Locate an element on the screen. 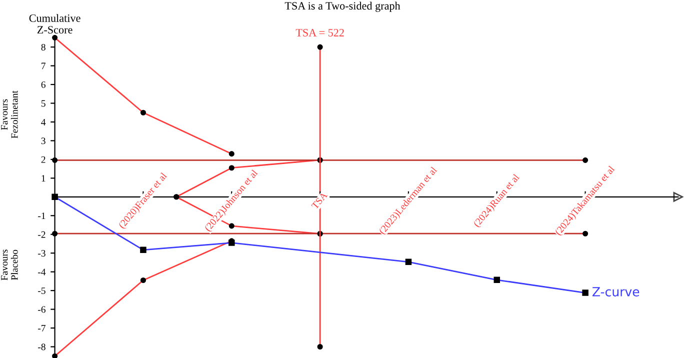 The image size is (685, 358). y-axis-title: Cumulative Z-Score is located at coordinates (54, 24).